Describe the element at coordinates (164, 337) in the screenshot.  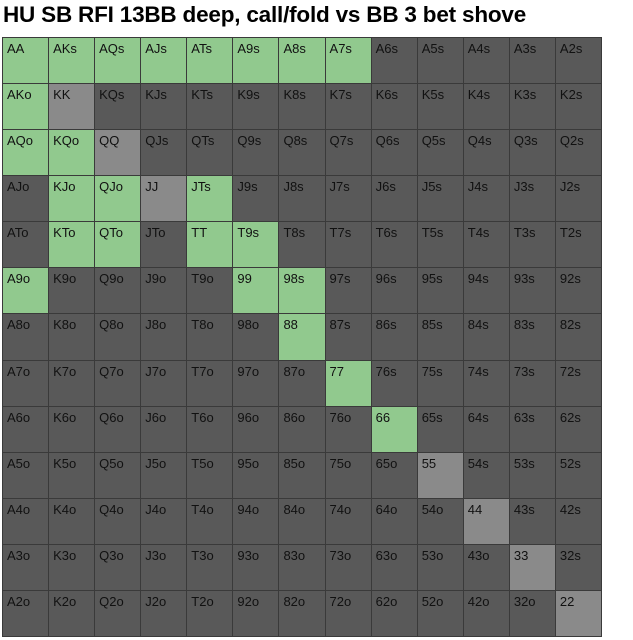
I see `hand-cell-J8o: J8o` at that location.